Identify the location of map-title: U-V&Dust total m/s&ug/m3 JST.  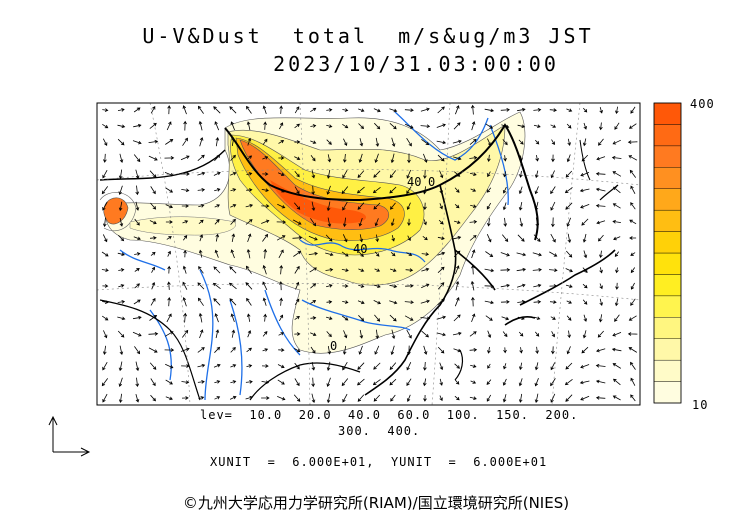
(368, 36).